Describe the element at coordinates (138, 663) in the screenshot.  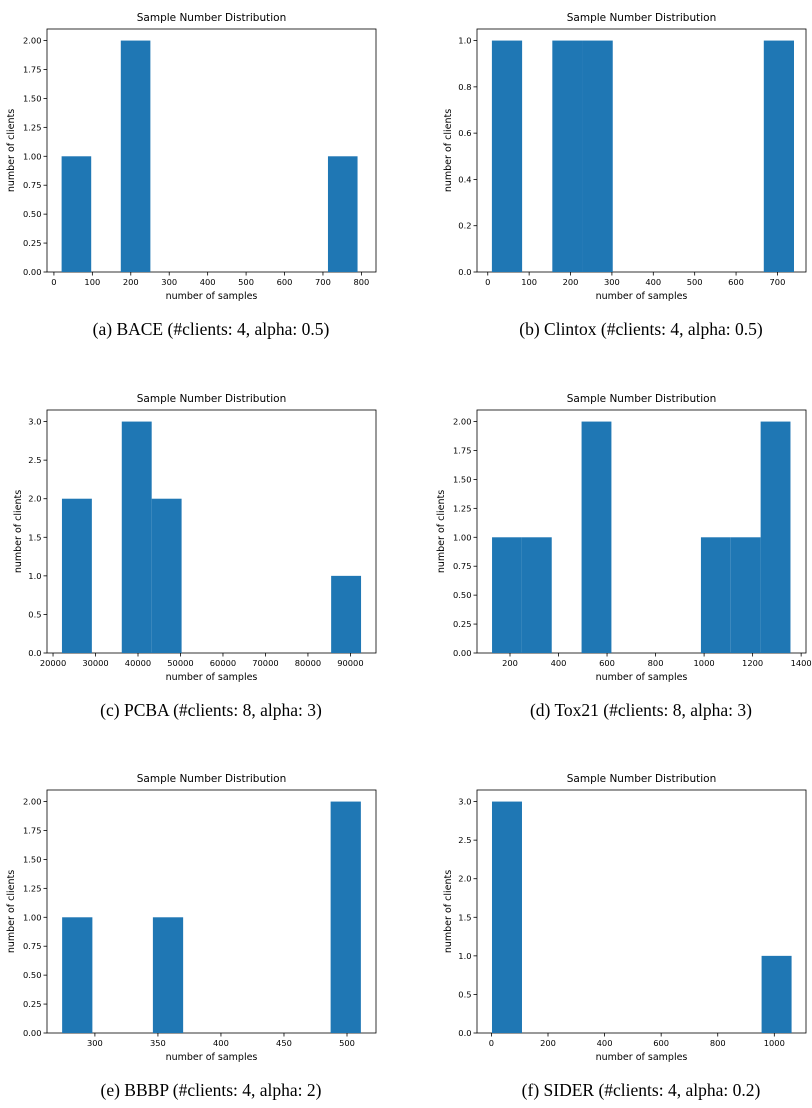
I see `x-tick-label-c-2: 40000` at that location.